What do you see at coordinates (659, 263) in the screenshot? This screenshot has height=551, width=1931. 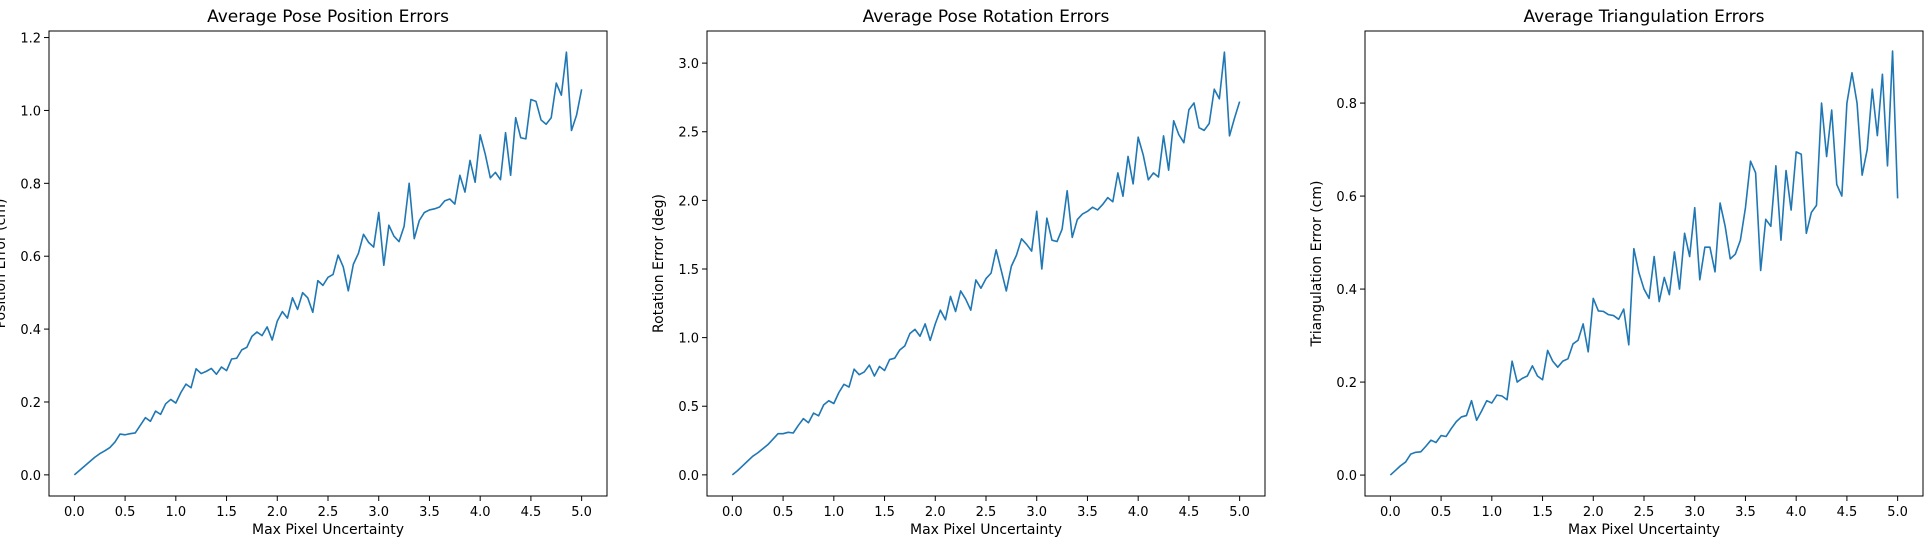 I see `y-axis-label: Rotation Error (deg)` at bounding box center [659, 263].